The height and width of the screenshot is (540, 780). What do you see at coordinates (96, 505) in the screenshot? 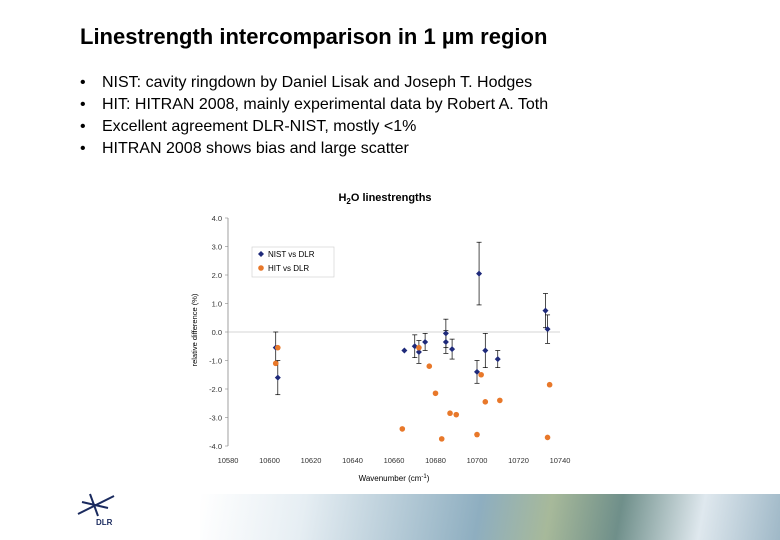
I see `dlr-logo-mark` at bounding box center [96, 505].